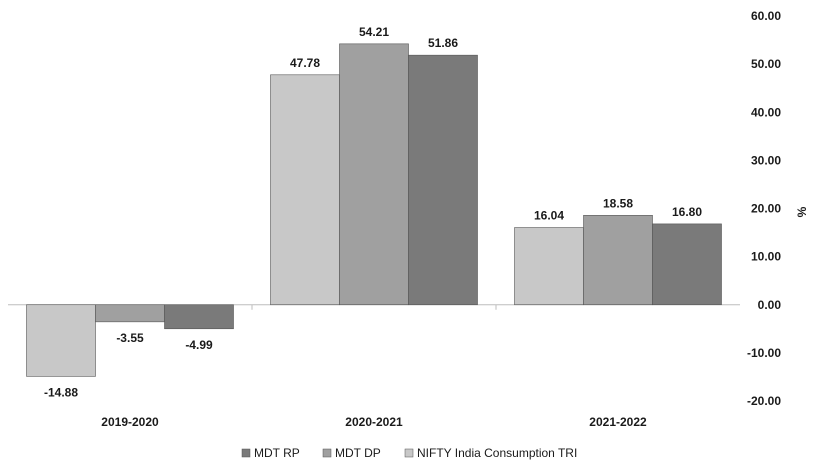  Describe the element at coordinates (618, 203) in the screenshot. I see `data-label: 18.58` at that location.